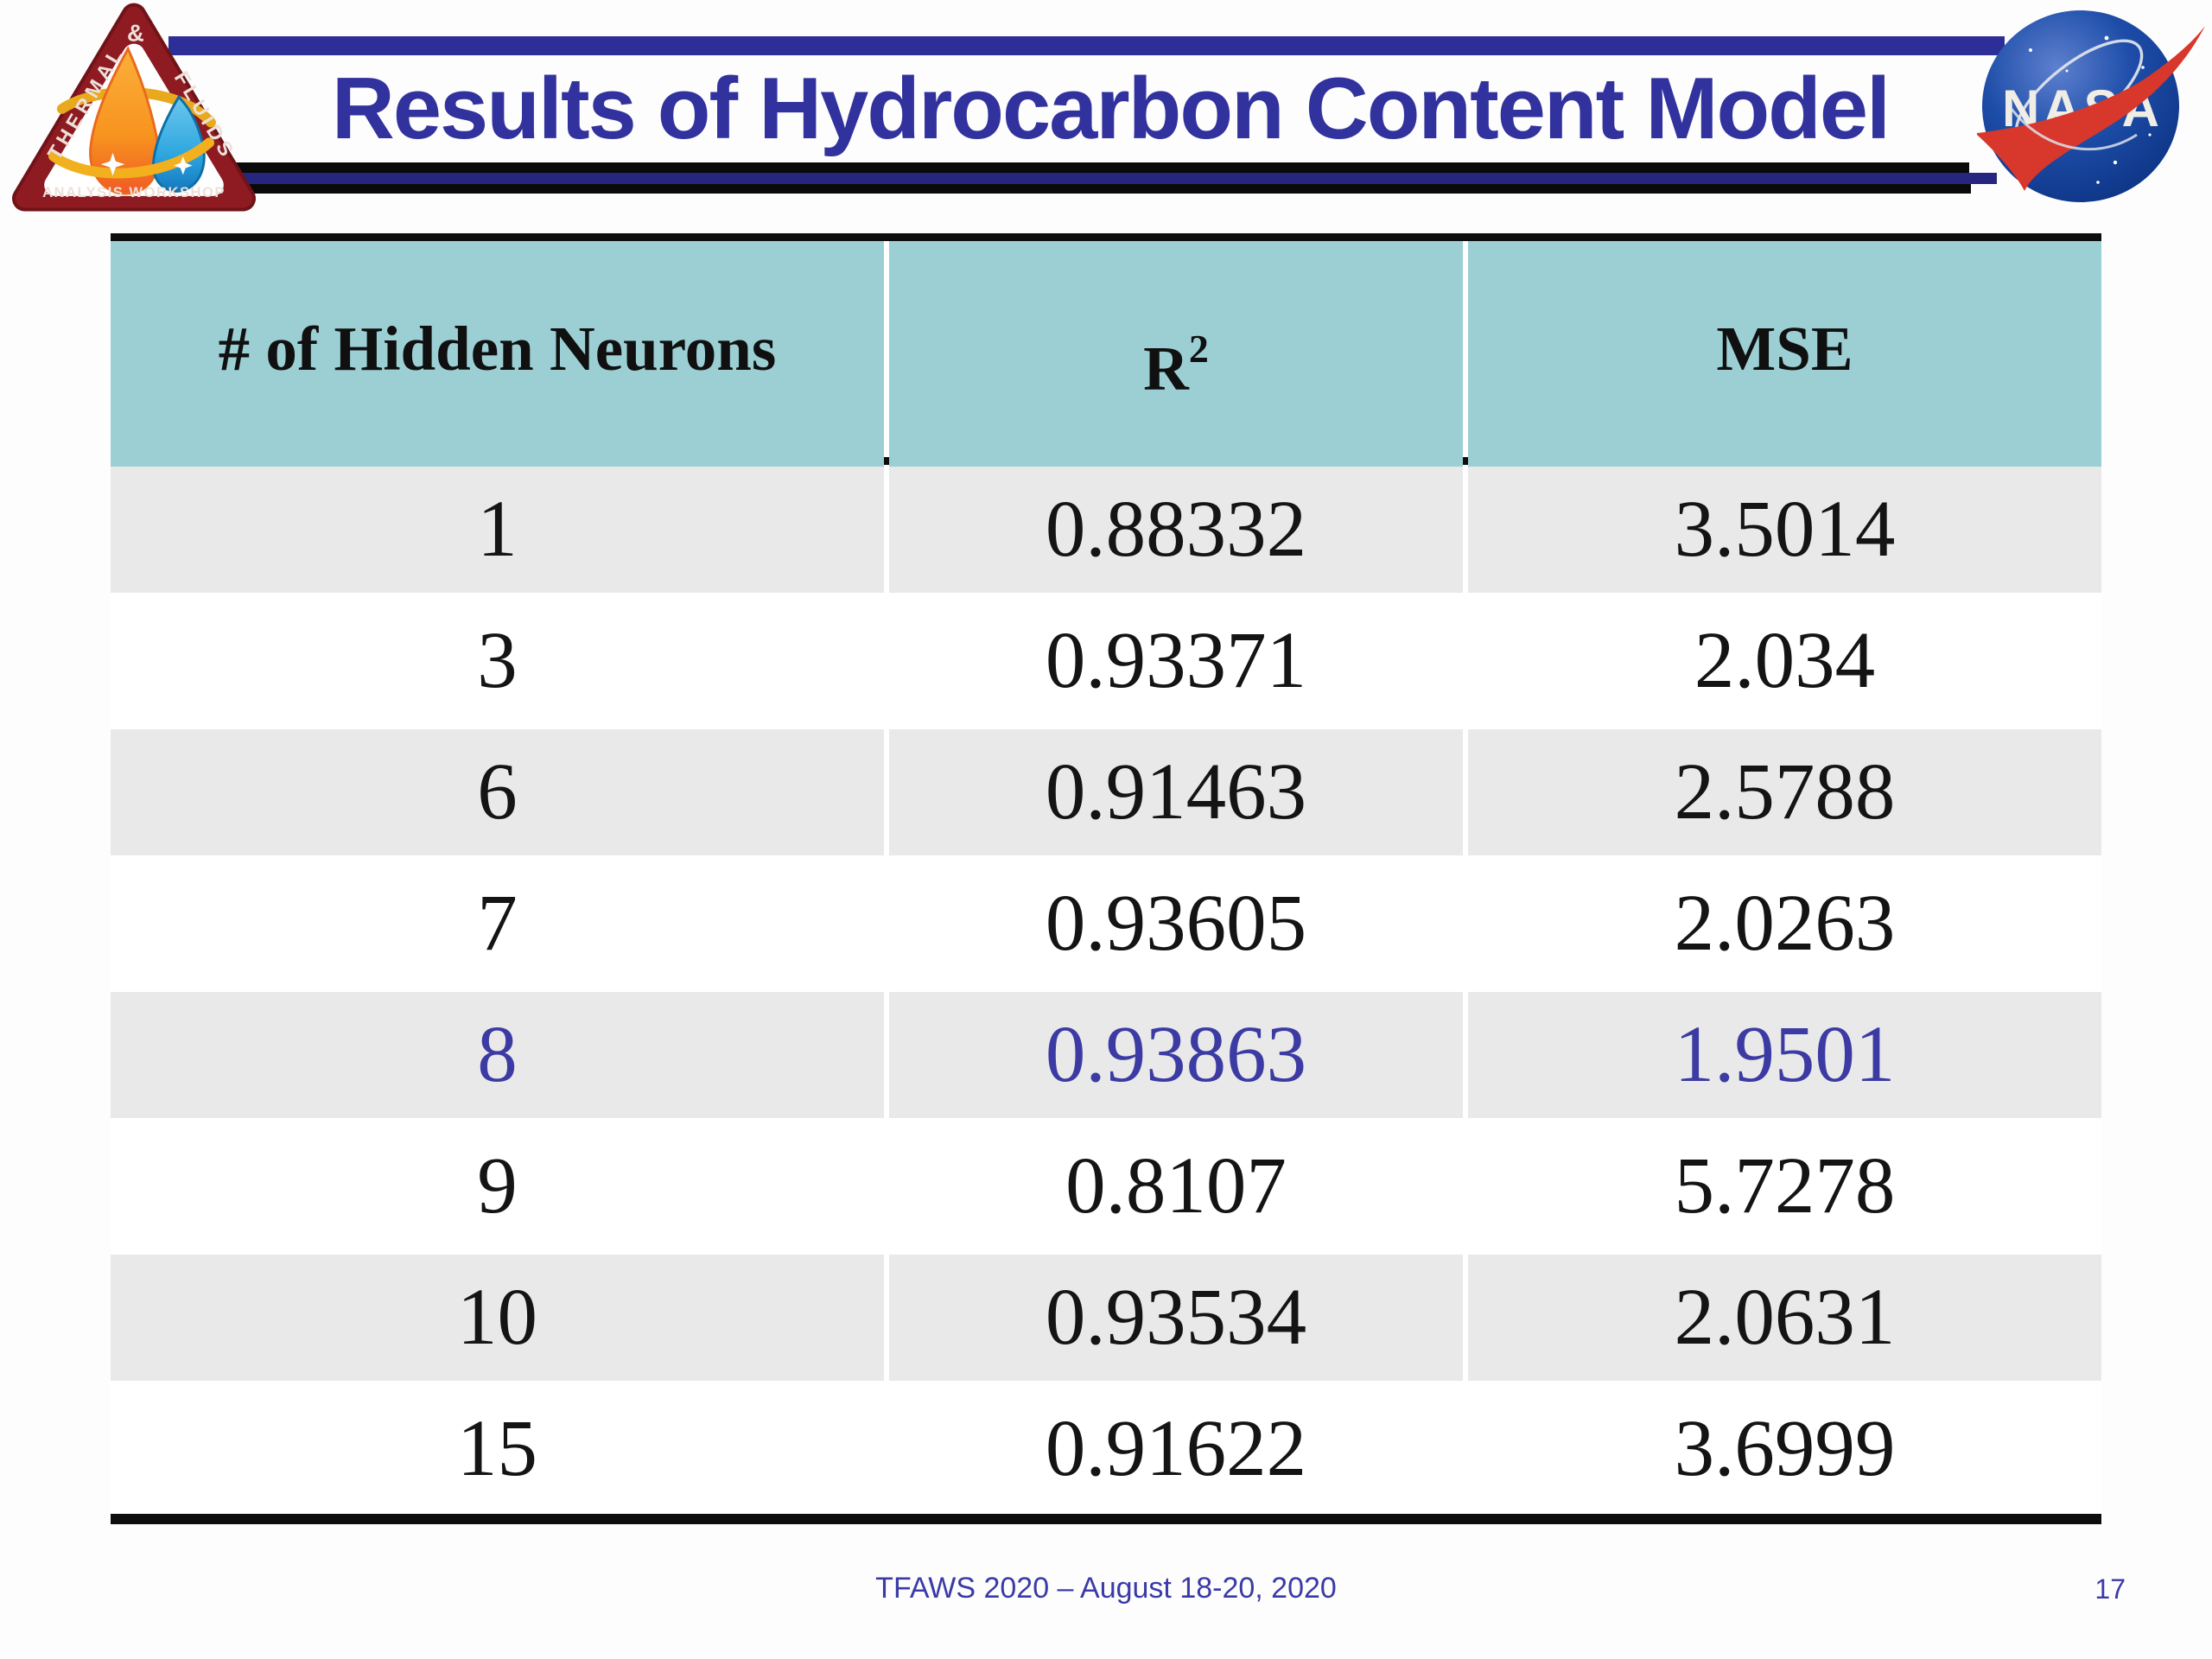  Describe the element at coordinates (1101, 189) in the screenshot. I see `underline-black-bottom` at that location.